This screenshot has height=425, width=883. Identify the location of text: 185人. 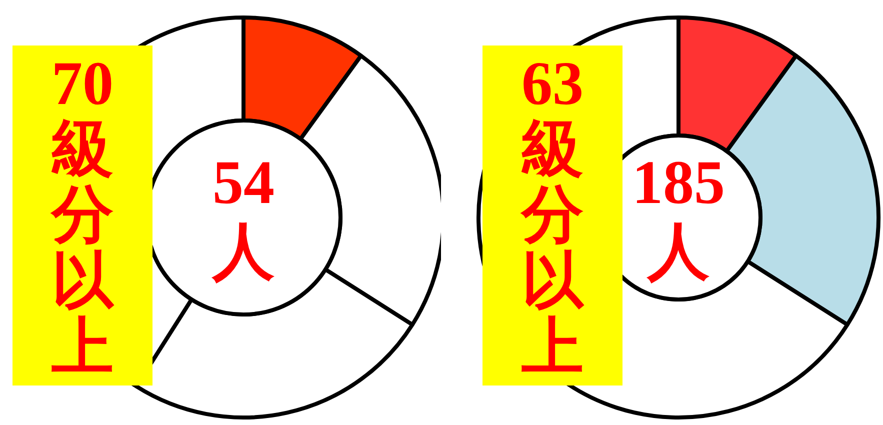
(678, 217).